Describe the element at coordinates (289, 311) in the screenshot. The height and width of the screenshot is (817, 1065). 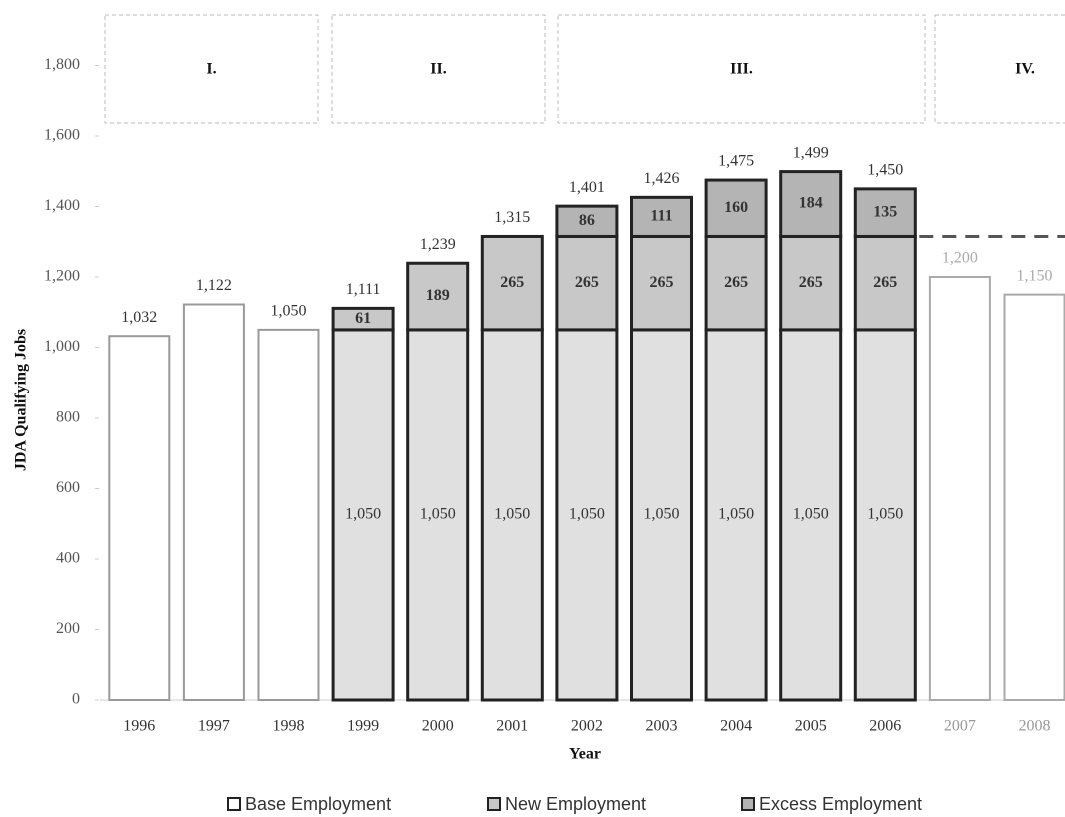
I see `total-label: 1,050` at that location.